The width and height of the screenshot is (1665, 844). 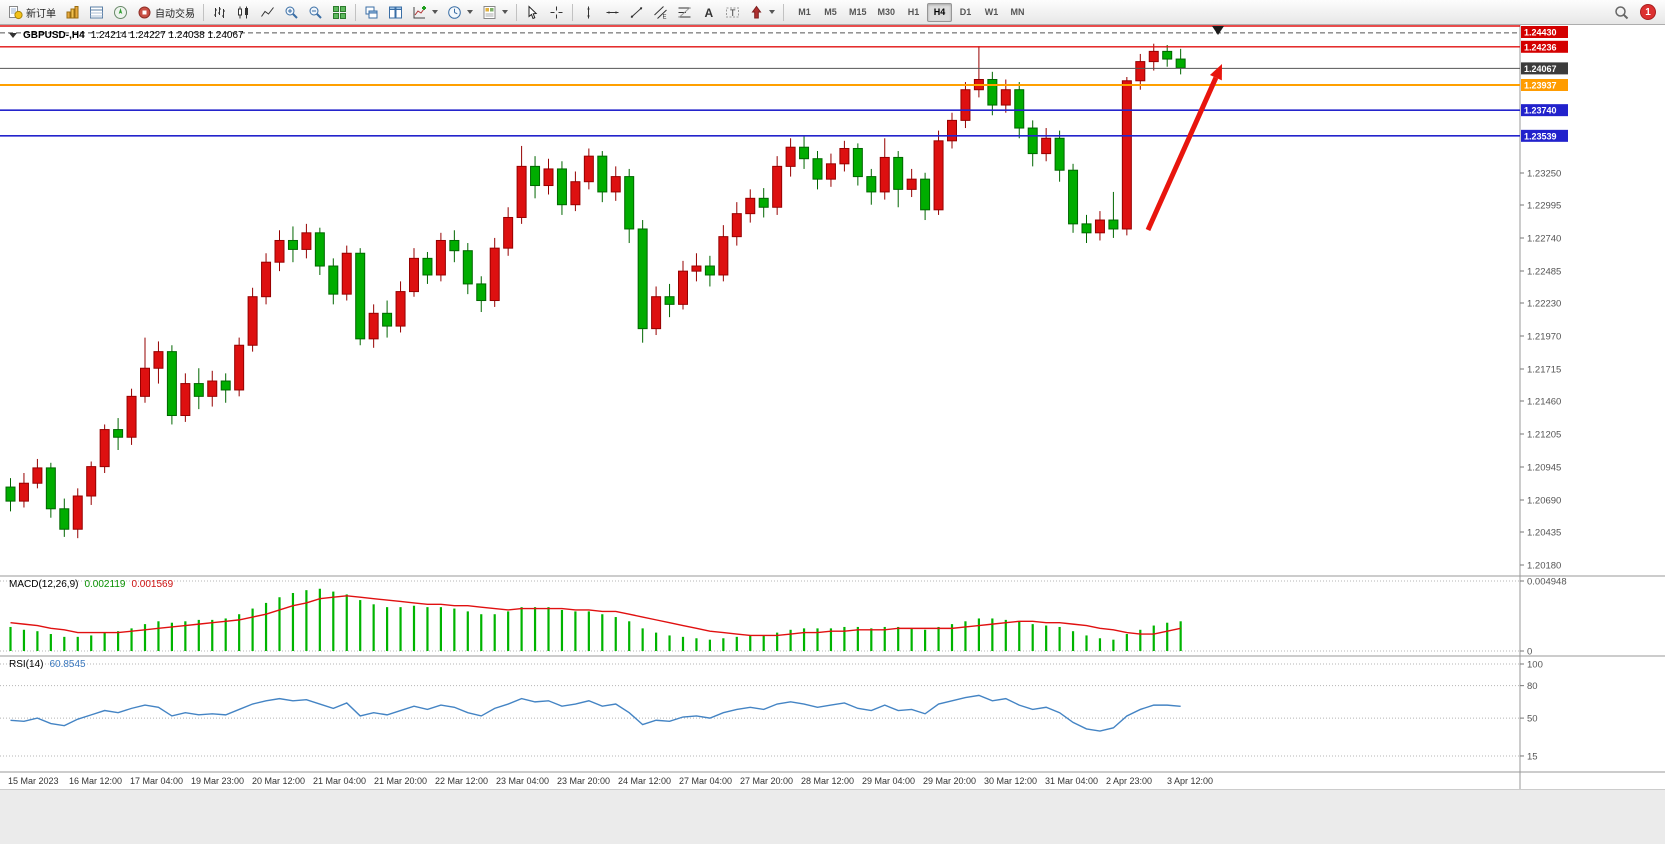 I want to click on template-icon, so click(x=489, y=12).